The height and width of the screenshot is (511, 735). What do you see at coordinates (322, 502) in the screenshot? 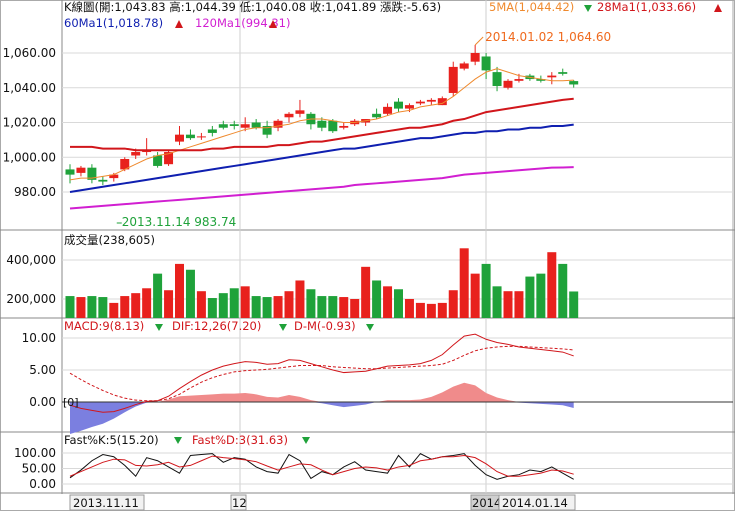
I see `x-axis-dates: 2013.11.11 12 2014 2014.01.14` at bounding box center [322, 502].